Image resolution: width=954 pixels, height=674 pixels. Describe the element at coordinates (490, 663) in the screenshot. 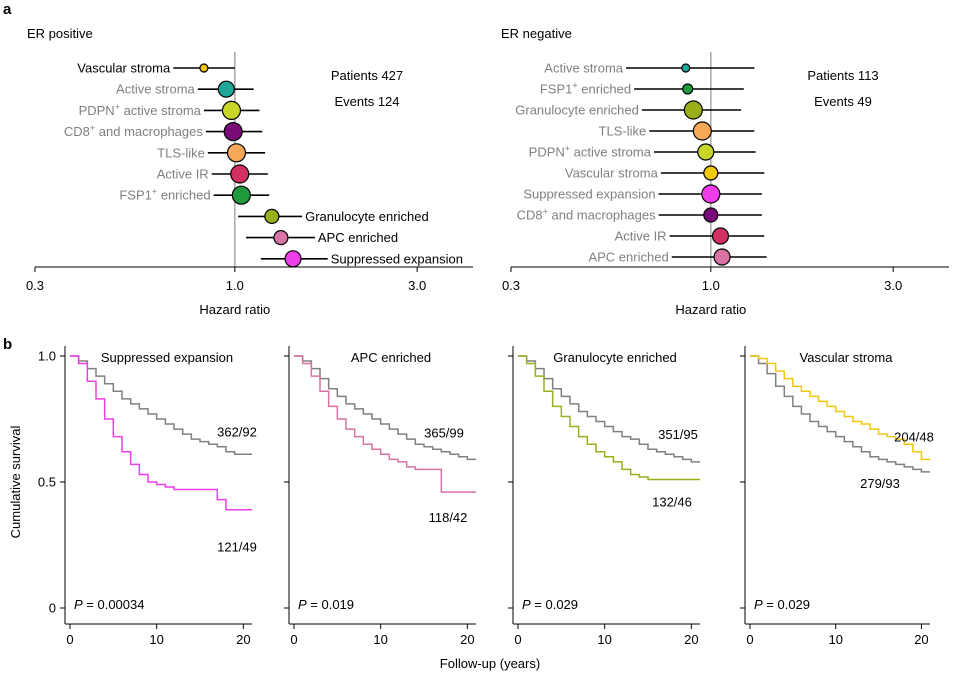

I see `x-axis-label-follow-up: Follow-up (years)` at that location.